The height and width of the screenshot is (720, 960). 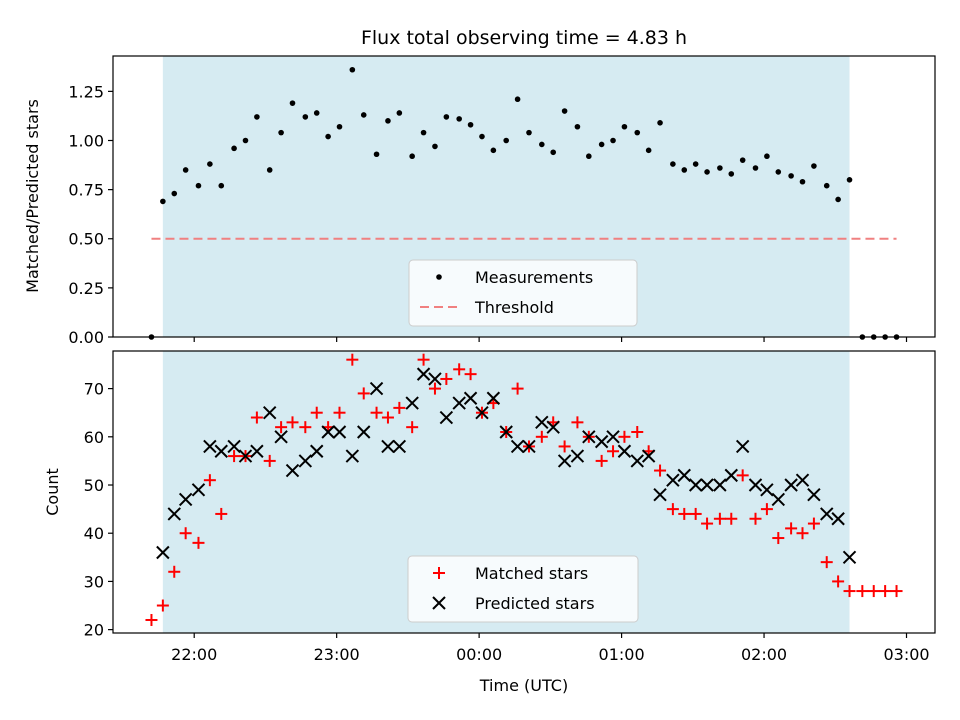 What do you see at coordinates (94, 533) in the screenshot?
I see `bottom-y-tick-label: 40` at bounding box center [94, 533].